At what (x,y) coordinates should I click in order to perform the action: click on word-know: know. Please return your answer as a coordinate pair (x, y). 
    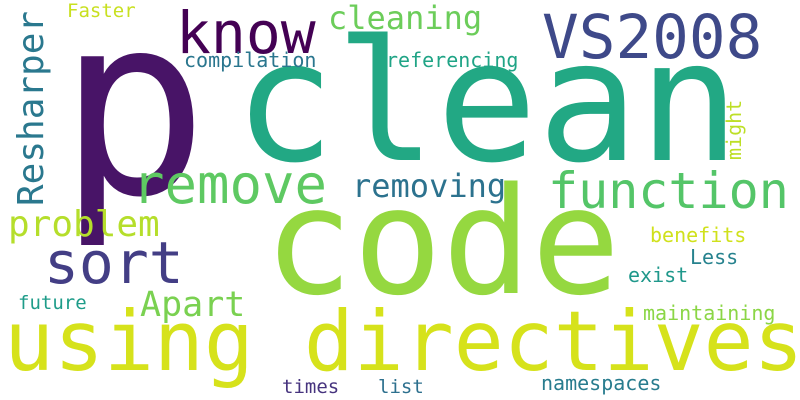
    Looking at the image, I should click on (246, 33).